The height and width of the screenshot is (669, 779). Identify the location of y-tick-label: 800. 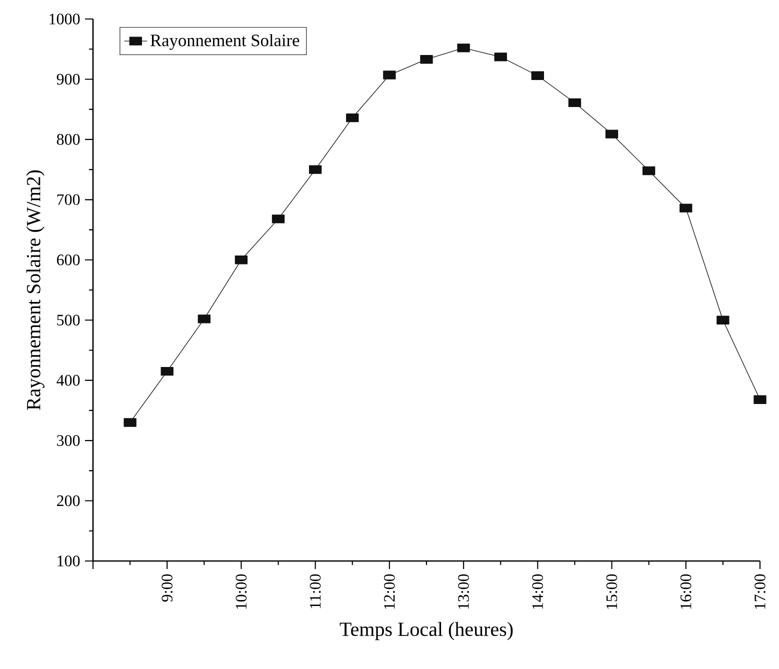
(68, 139).